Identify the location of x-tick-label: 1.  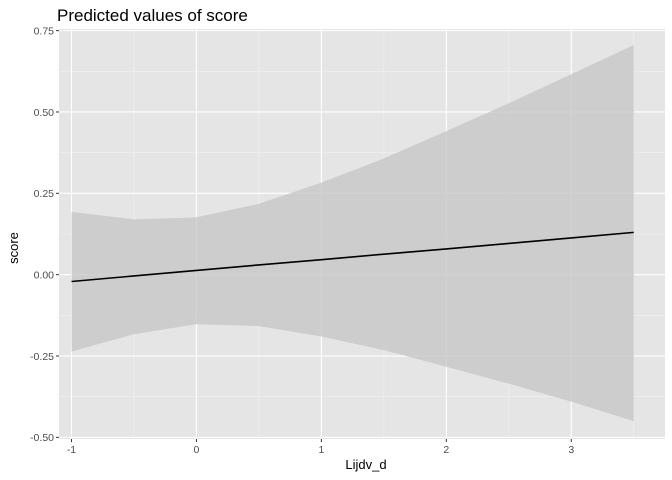
(321, 450).